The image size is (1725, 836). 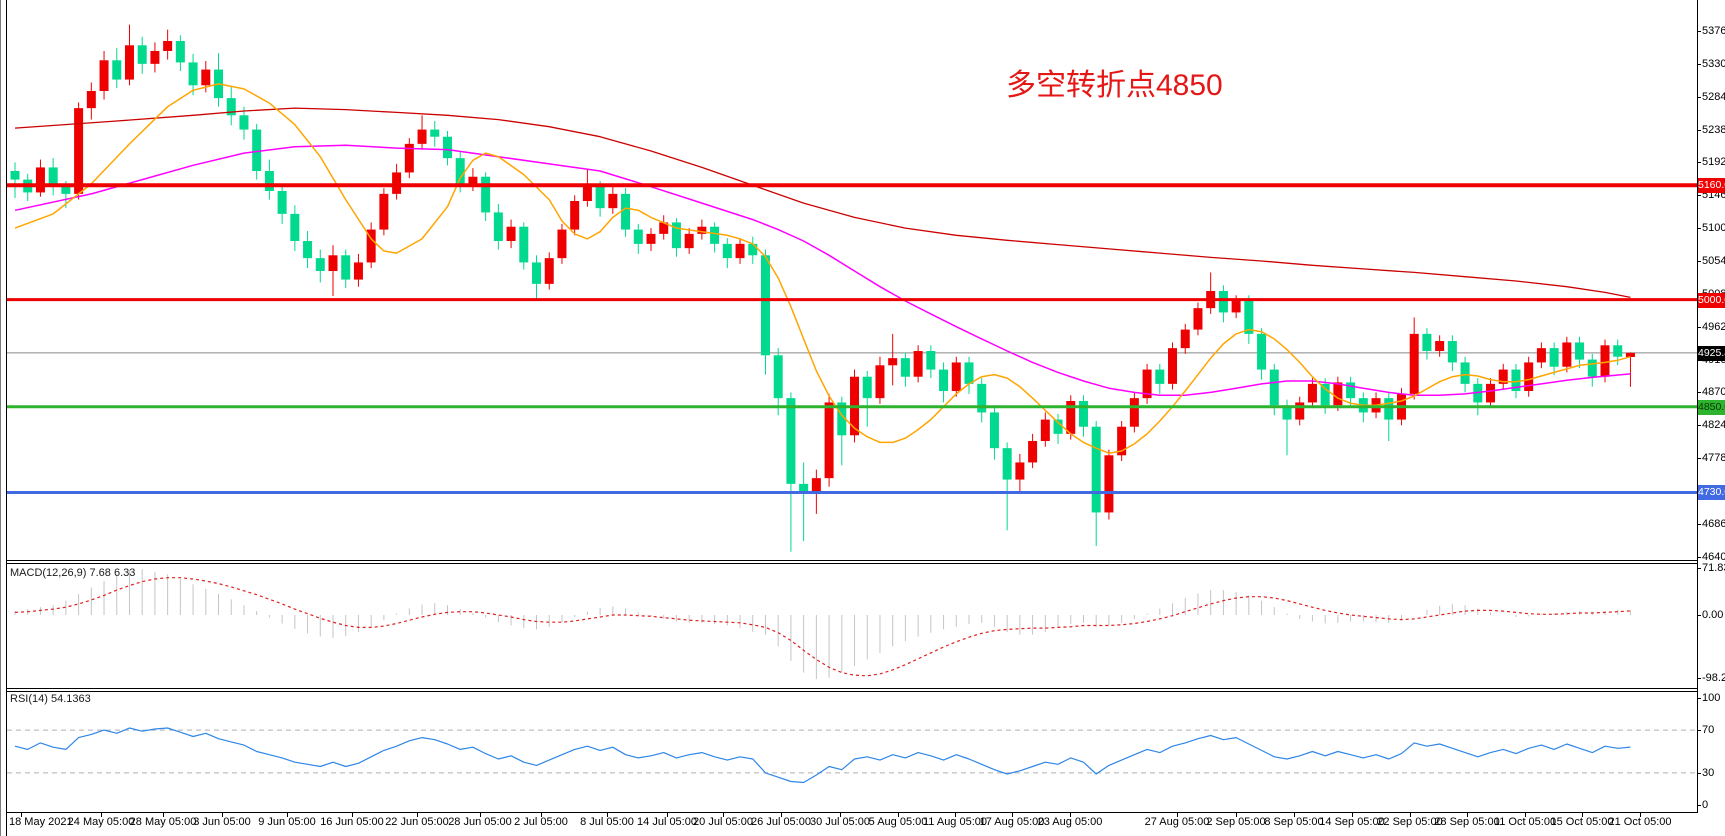 What do you see at coordinates (1713, 195) in the screenshot?
I see `price-tick-label: 5146.0` at bounding box center [1713, 195].